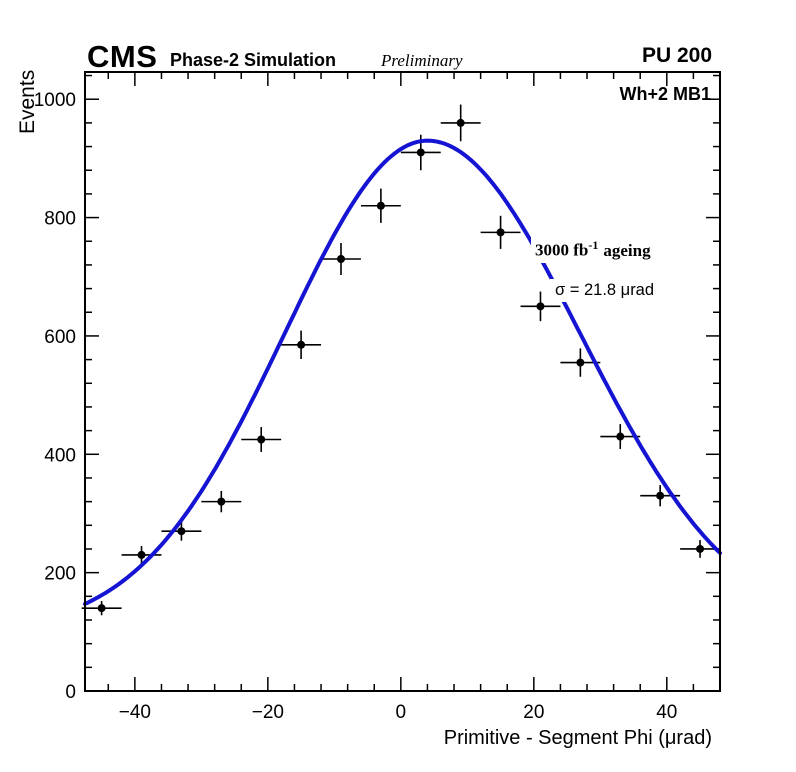  Describe the element at coordinates (60, 455) in the screenshot. I see `y-tick-label: 400` at that location.